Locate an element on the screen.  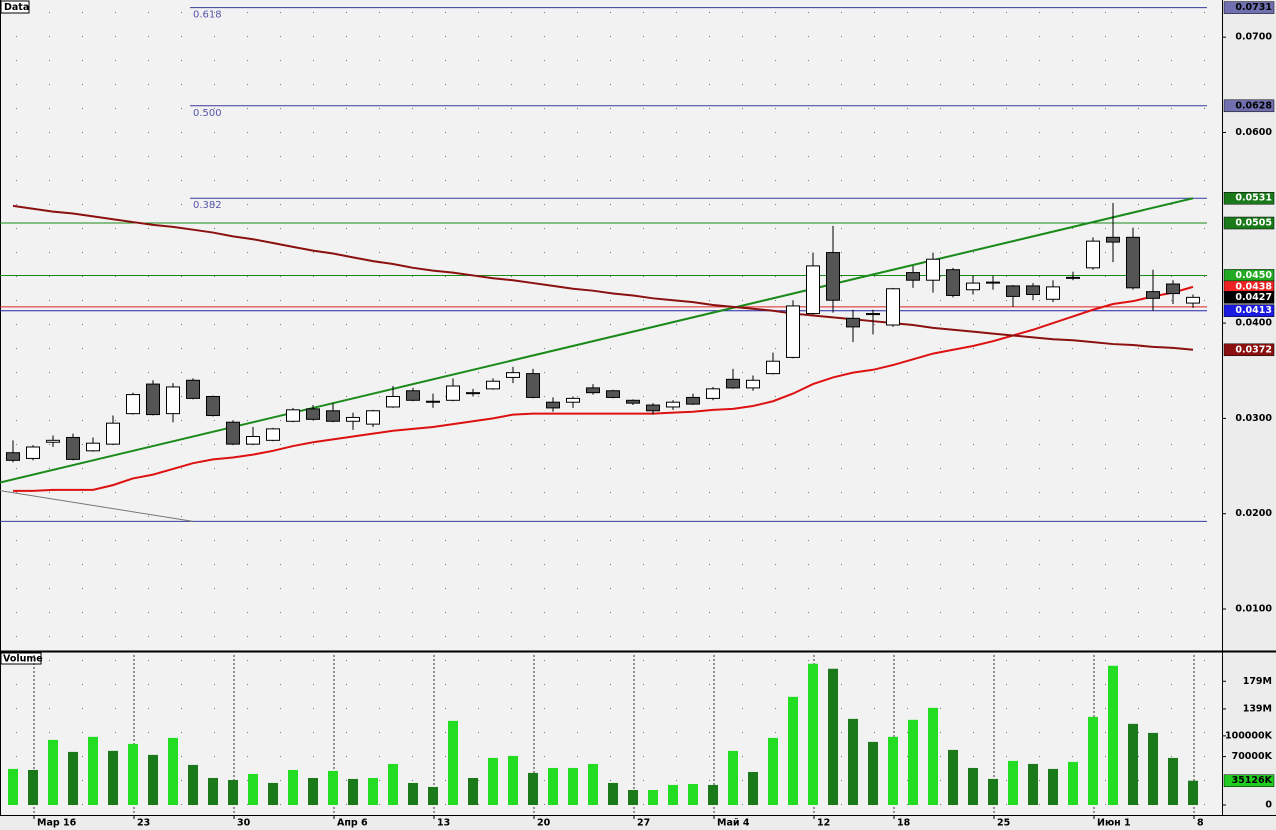
x-tick-label: 25 is located at coordinates (1003, 823).